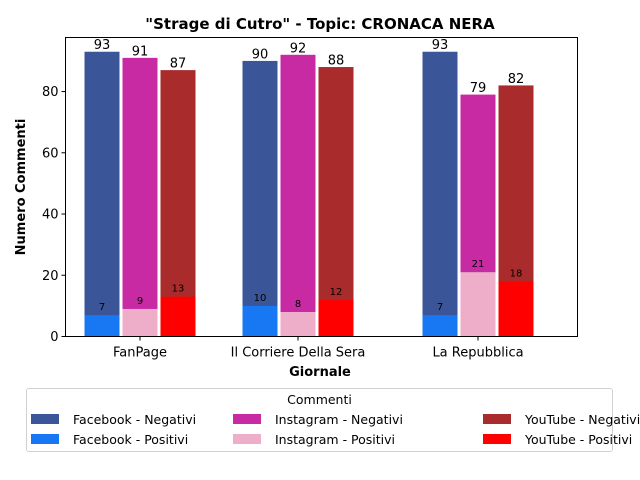 The width and height of the screenshot is (640, 480). I want to click on x-axis-label: Giornale, so click(320, 372).